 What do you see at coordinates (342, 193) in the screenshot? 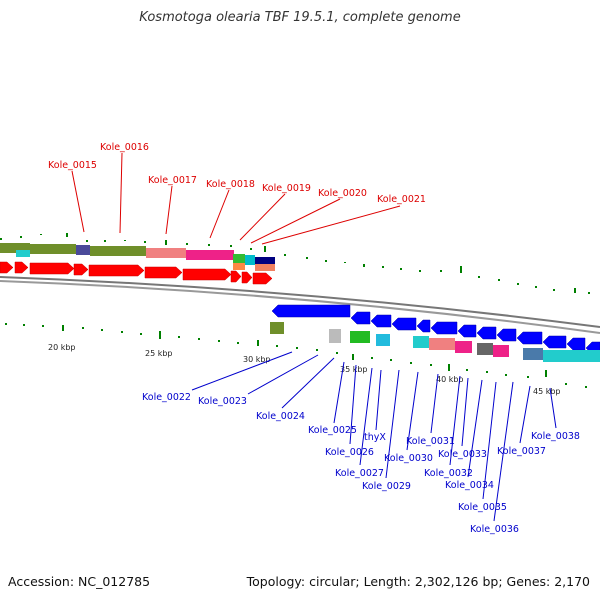
I see `forward-gene-label: Kole_0020` at bounding box center [342, 193].